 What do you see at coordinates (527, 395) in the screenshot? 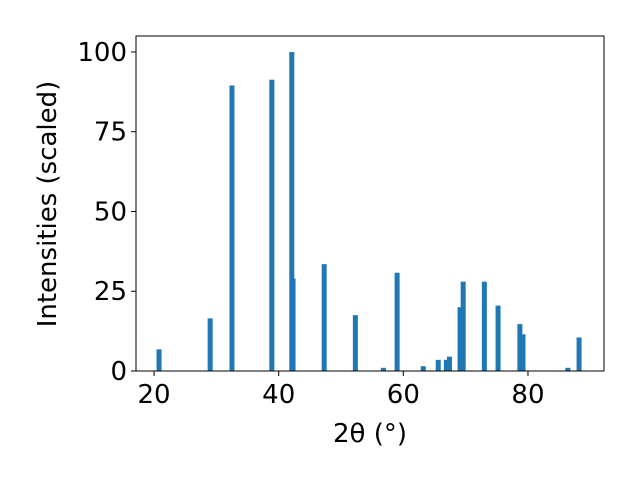
I see `x-tick-label: 80` at bounding box center [527, 395].